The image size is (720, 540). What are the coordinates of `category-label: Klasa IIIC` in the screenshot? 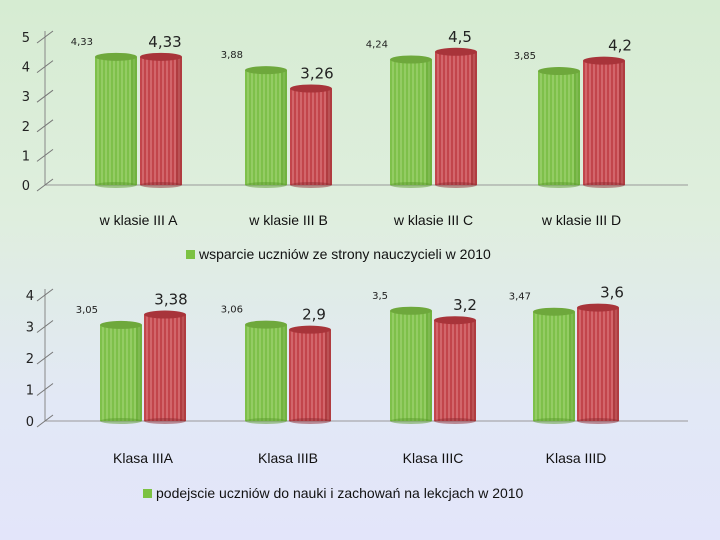 It's located at (433, 458).